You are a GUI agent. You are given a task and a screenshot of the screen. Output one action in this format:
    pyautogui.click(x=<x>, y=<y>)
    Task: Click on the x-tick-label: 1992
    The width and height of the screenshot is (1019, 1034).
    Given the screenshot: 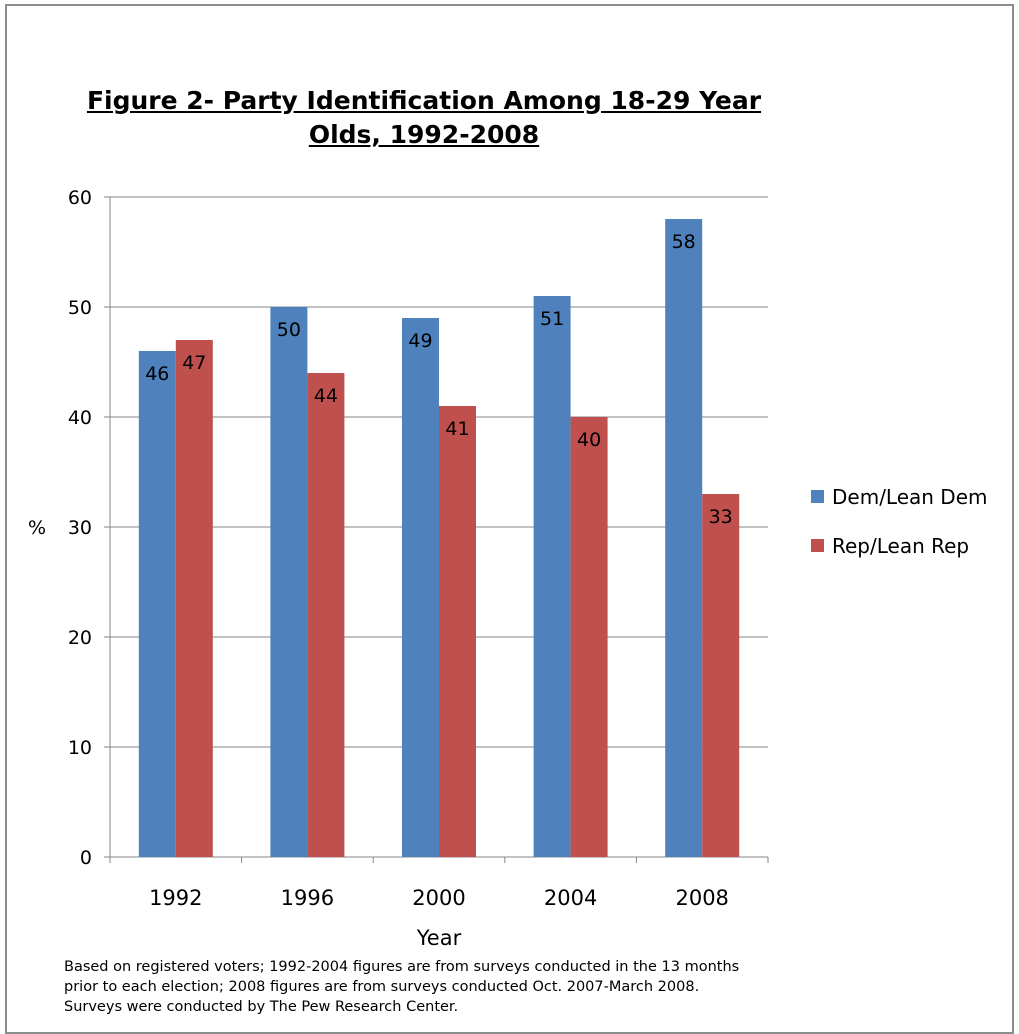 What is the action you would take?
    pyautogui.click(x=175, y=898)
    